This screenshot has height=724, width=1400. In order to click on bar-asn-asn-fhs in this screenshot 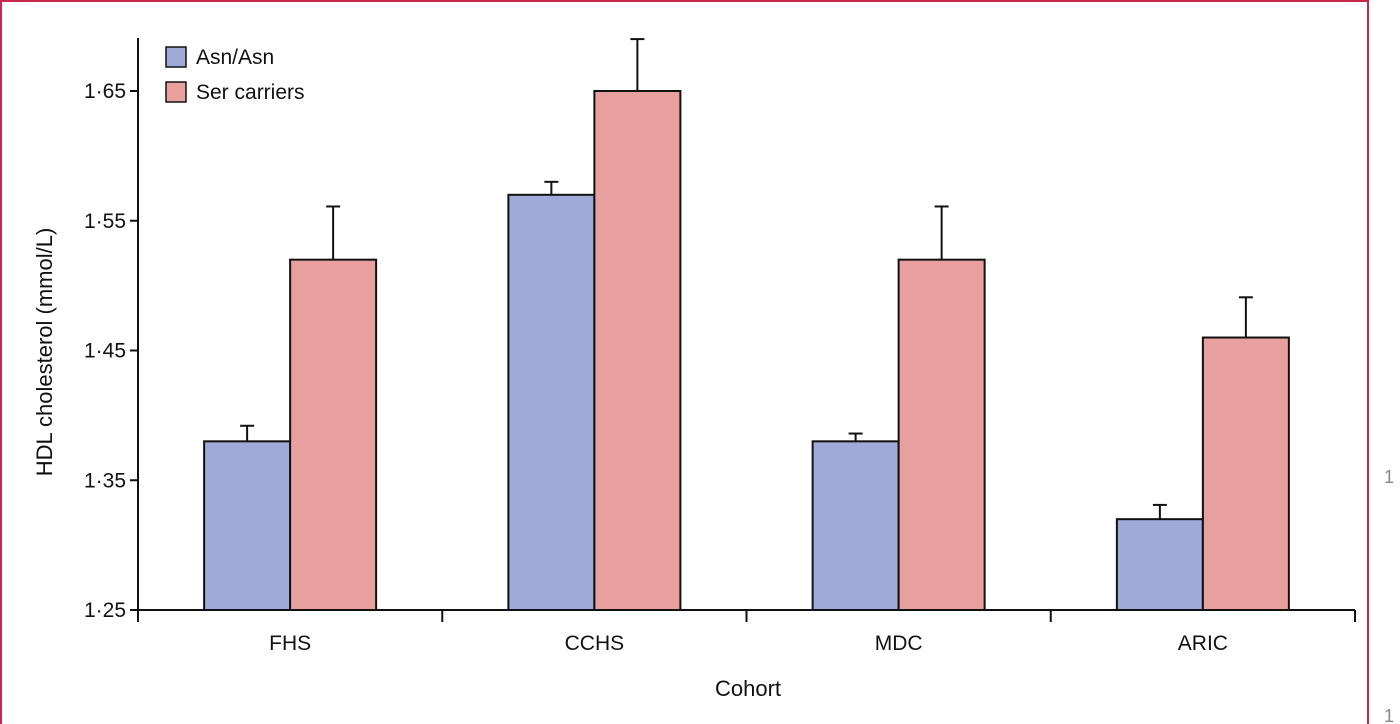, I will do `click(247, 526)`.